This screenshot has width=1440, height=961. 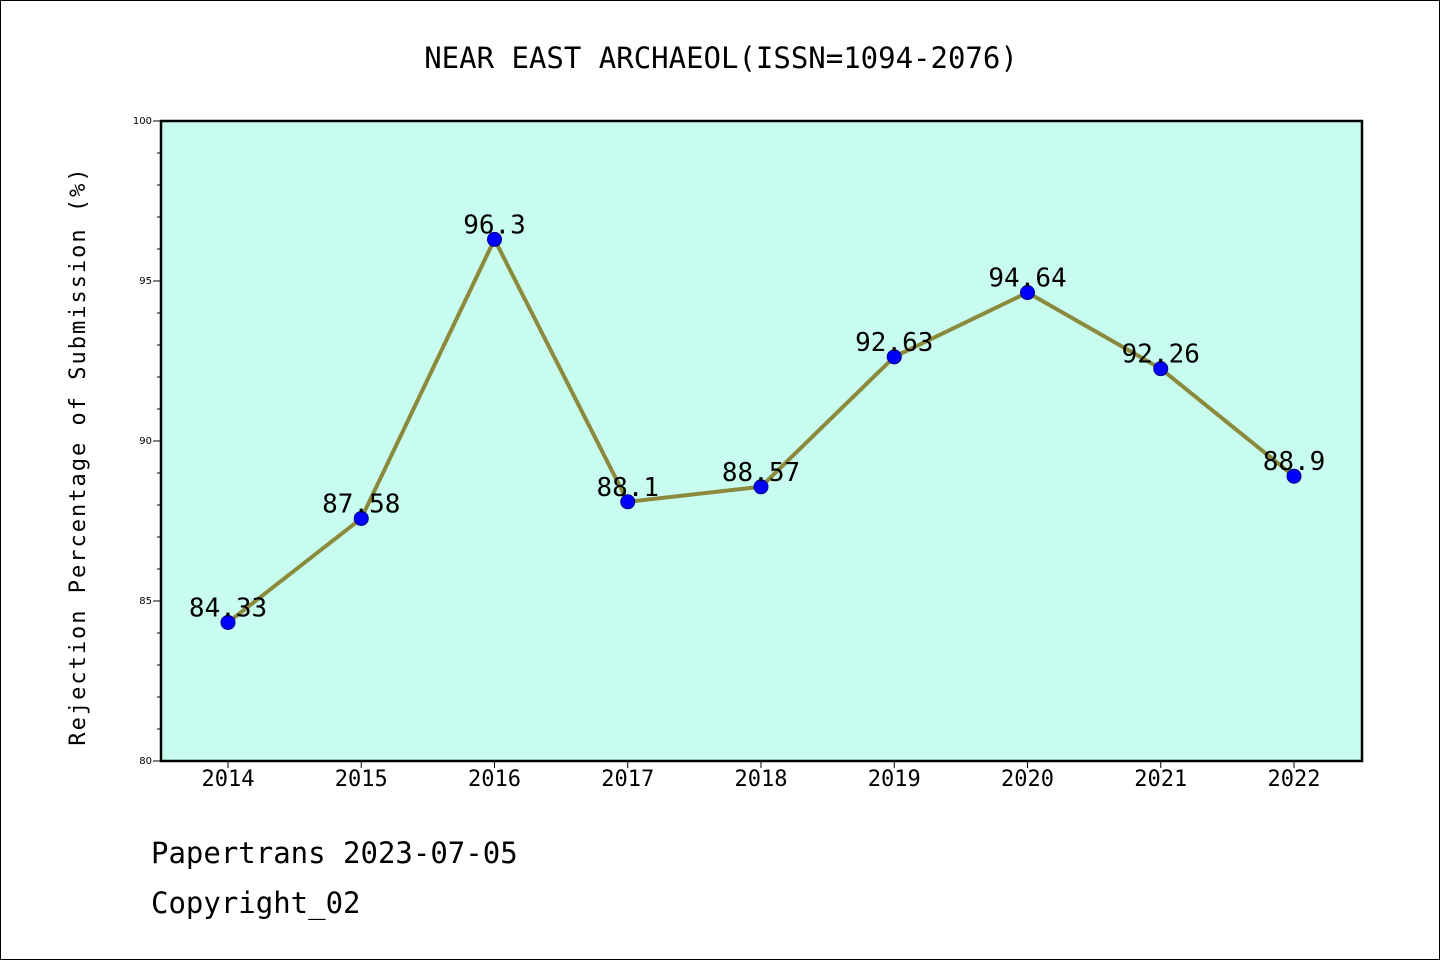 I want to click on data-label: 92.63, so click(x=894, y=343).